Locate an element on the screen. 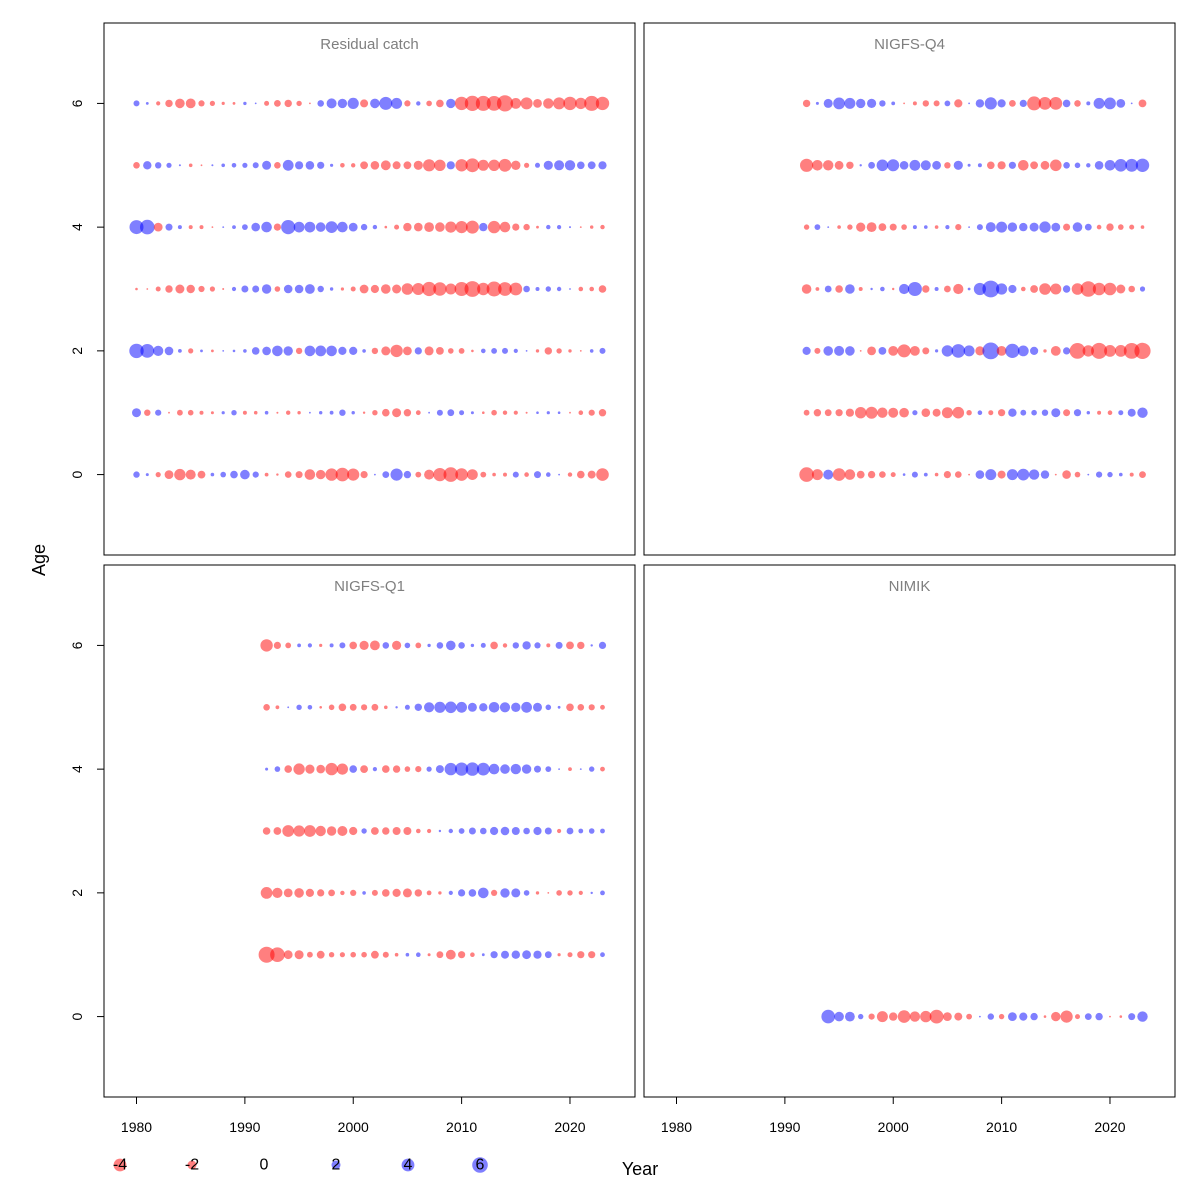 This screenshot has height=1200, width=1200. panel-title: NIGFS-Q4 is located at coordinates (909, 44).